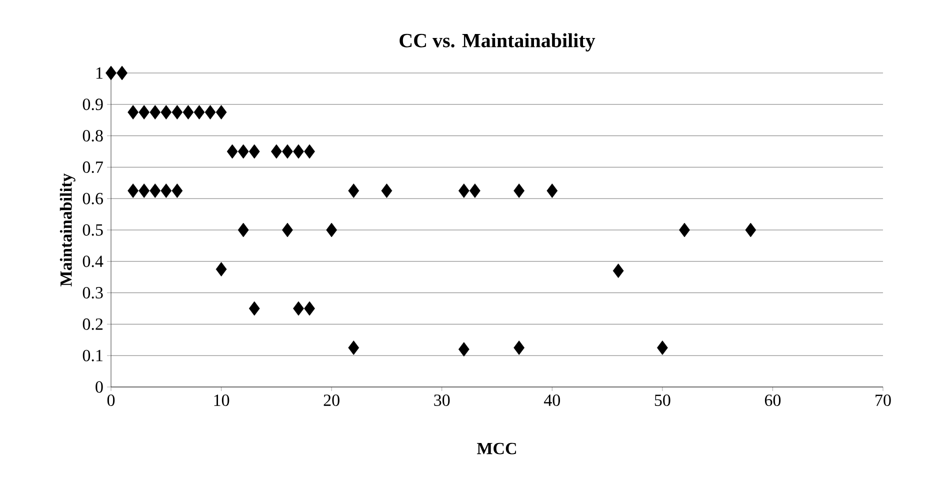 The height and width of the screenshot is (497, 931). What do you see at coordinates (92, 136) in the screenshot?
I see `y-tick-label: 0.8` at bounding box center [92, 136].